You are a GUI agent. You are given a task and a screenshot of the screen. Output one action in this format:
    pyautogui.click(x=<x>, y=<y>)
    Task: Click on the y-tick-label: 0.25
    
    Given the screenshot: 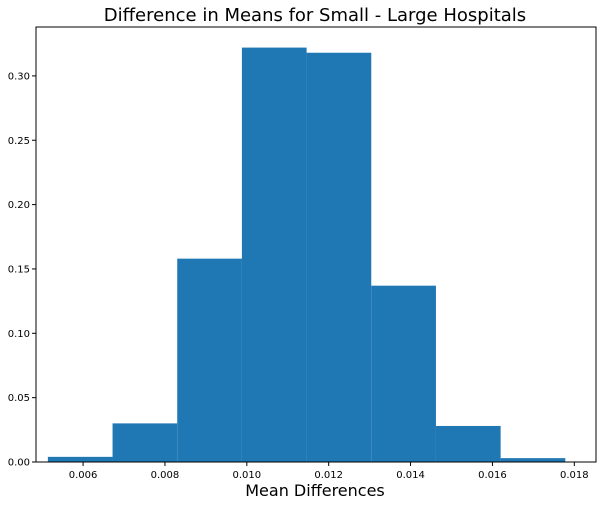 What is the action you would take?
    pyautogui.click(x=19, y=141)
    